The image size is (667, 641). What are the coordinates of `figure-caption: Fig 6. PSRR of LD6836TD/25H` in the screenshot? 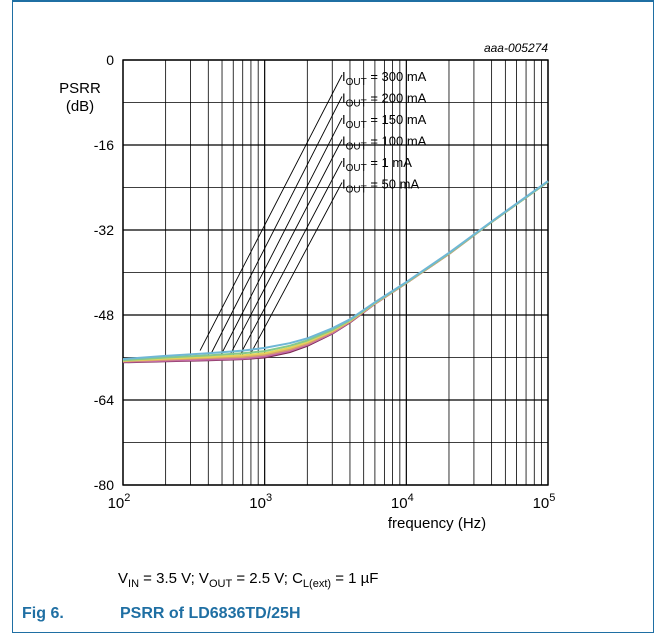 It's located at (161, 614).